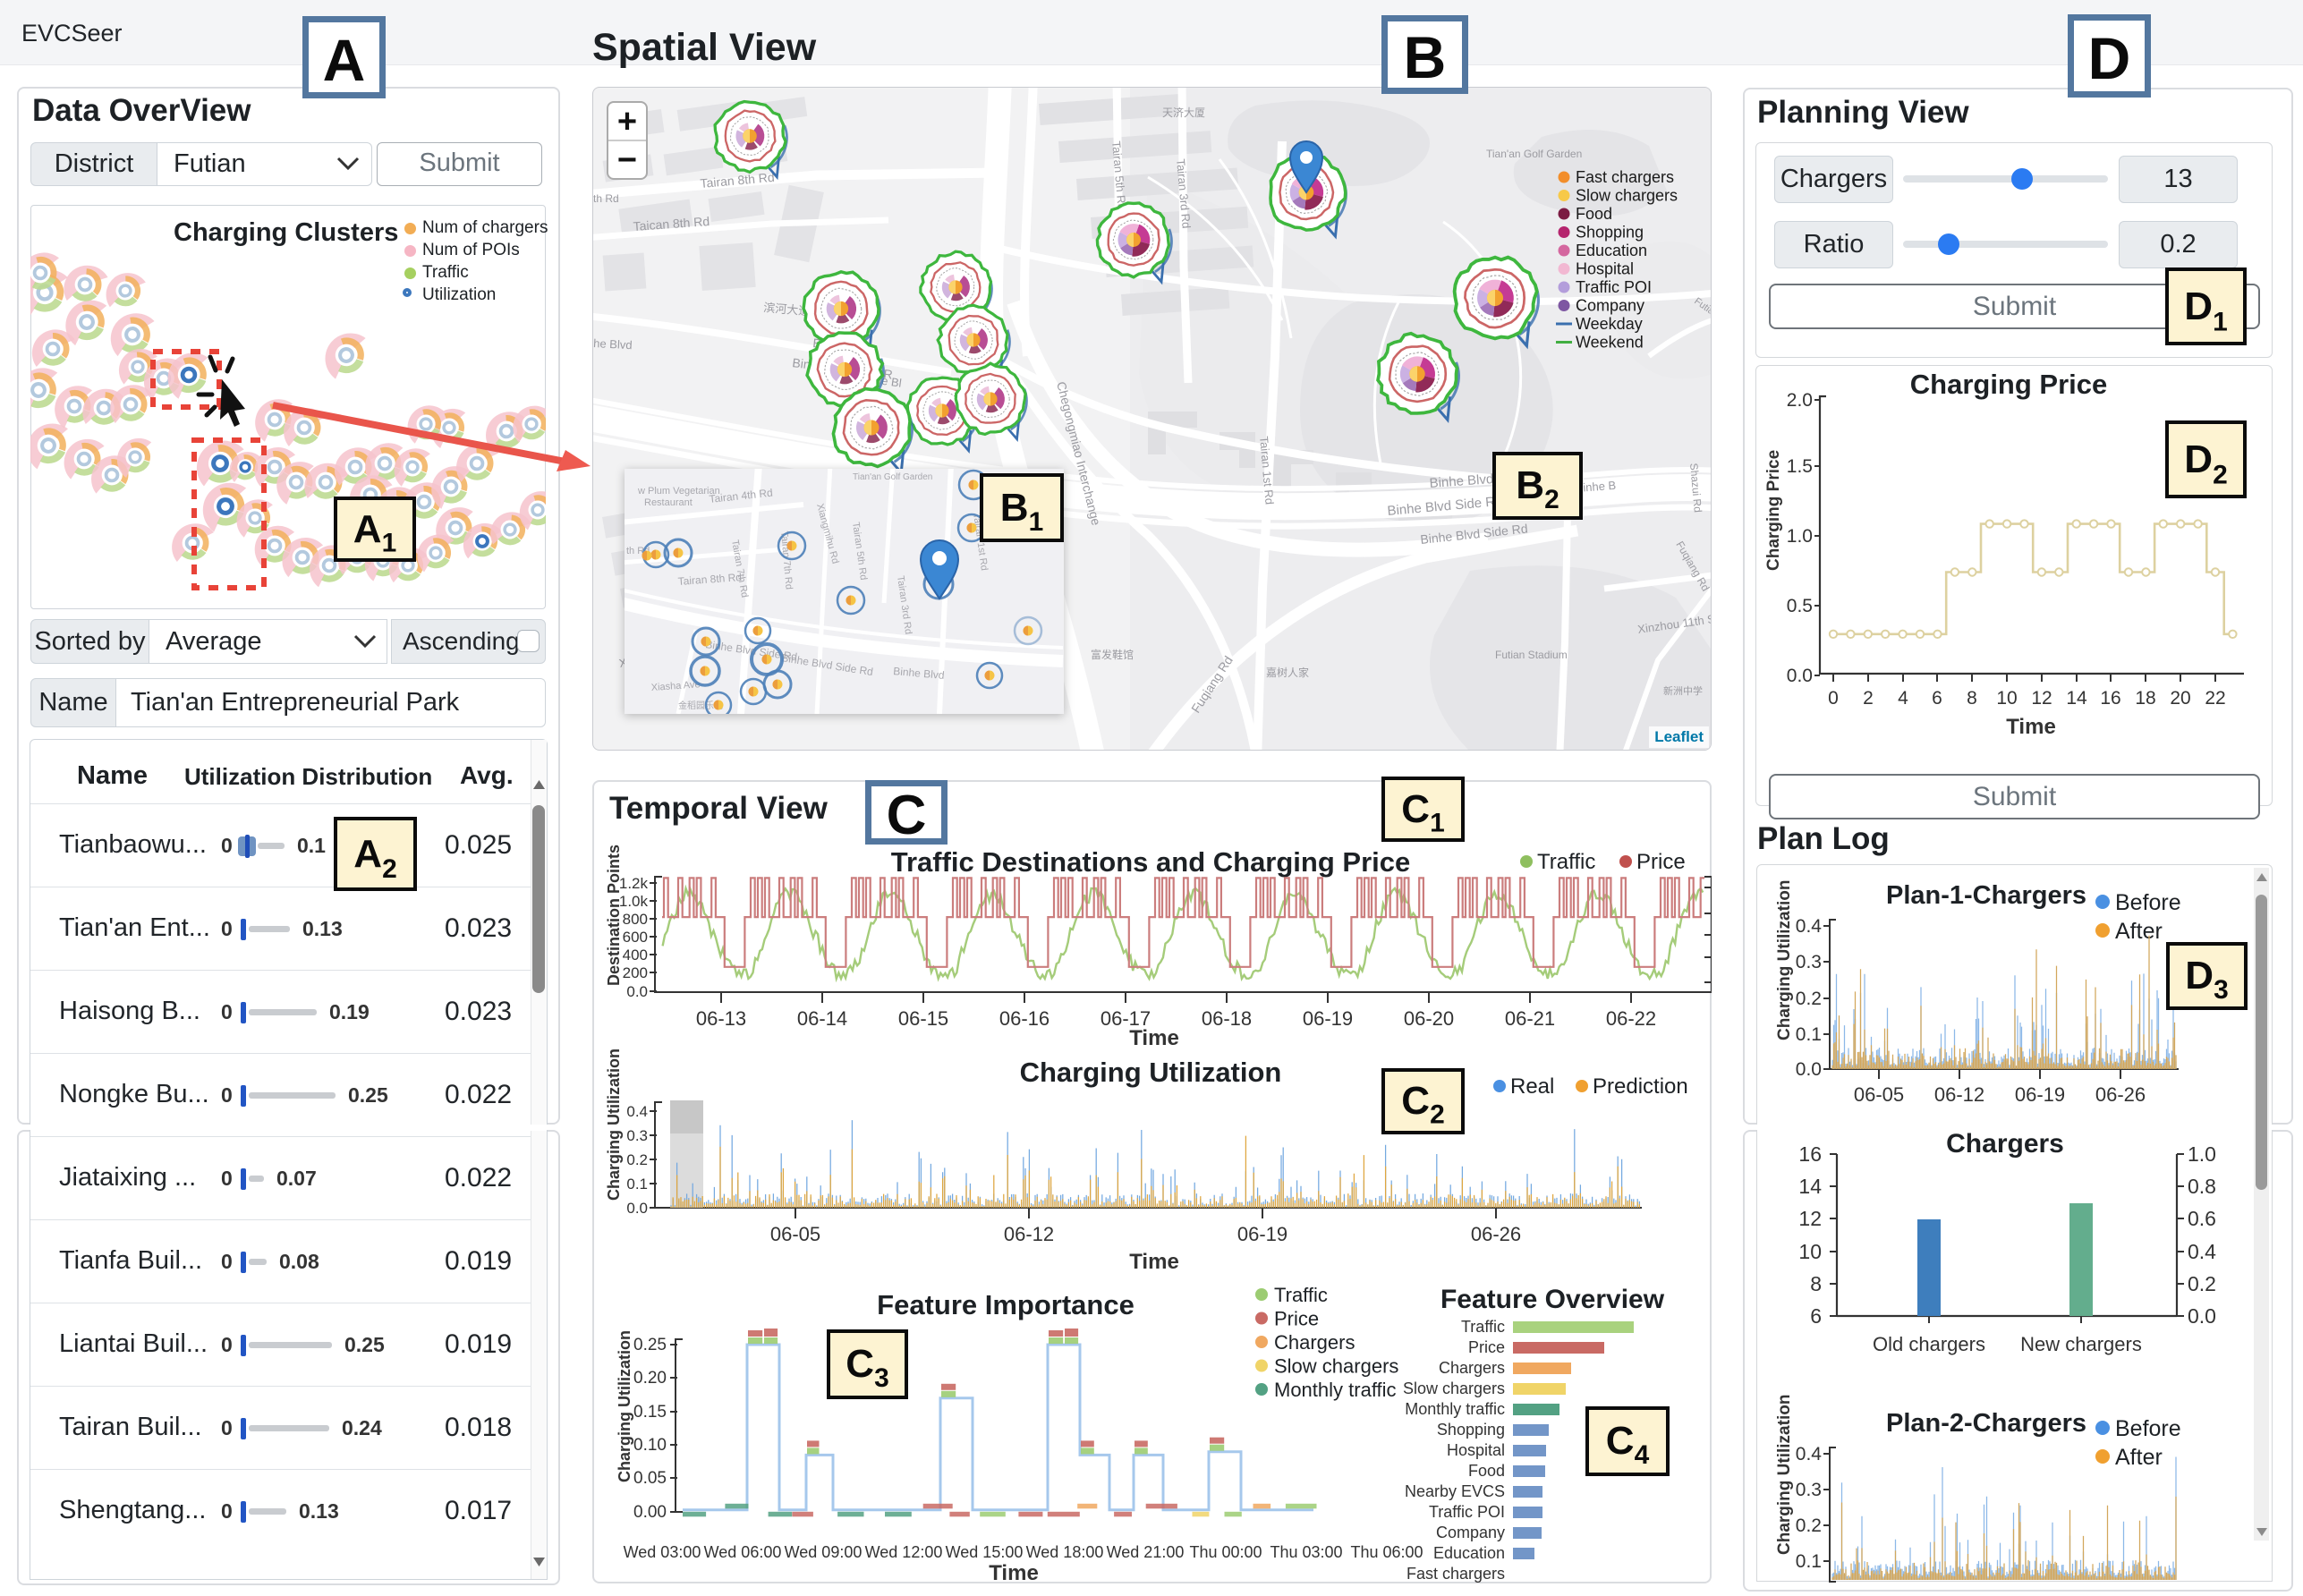 This screenshot has height=1596, width=2303. I want to click on svg-text: 0.1, so click(637, 1184).